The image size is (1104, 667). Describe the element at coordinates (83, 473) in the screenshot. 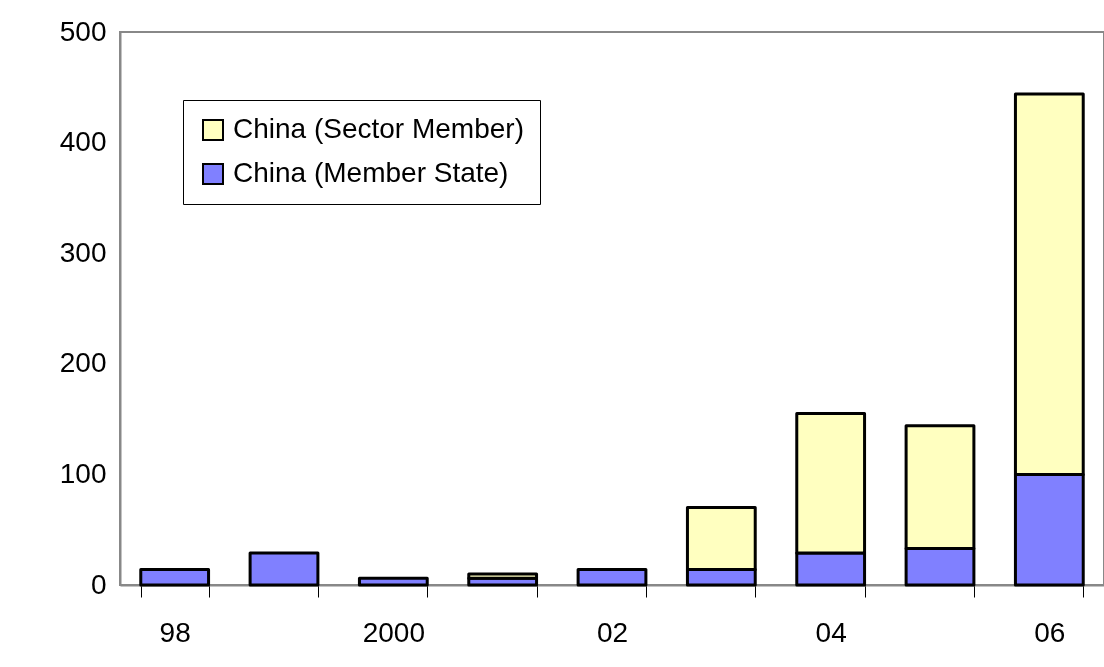

I see `y-tick-label: 100` at that location.